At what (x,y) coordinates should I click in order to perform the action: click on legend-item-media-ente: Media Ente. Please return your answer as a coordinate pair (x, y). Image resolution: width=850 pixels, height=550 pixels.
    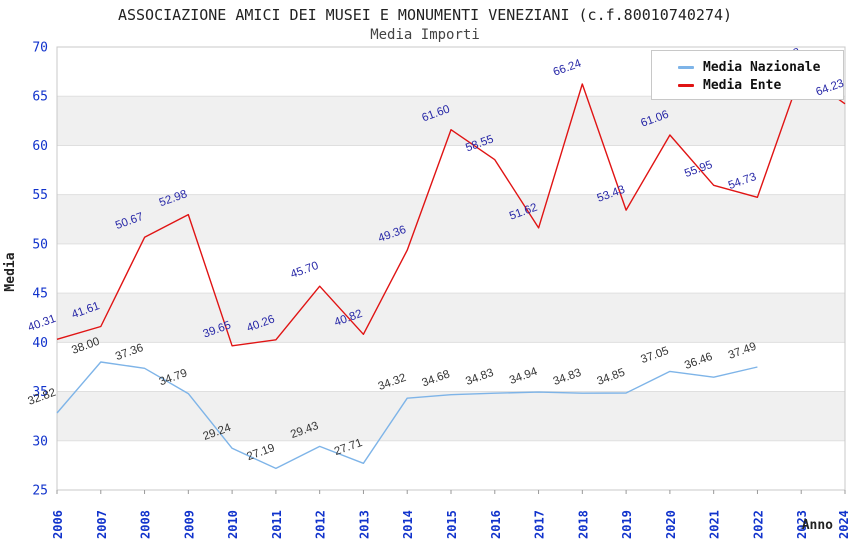
    Looking at the image, I should click on (747, 85).